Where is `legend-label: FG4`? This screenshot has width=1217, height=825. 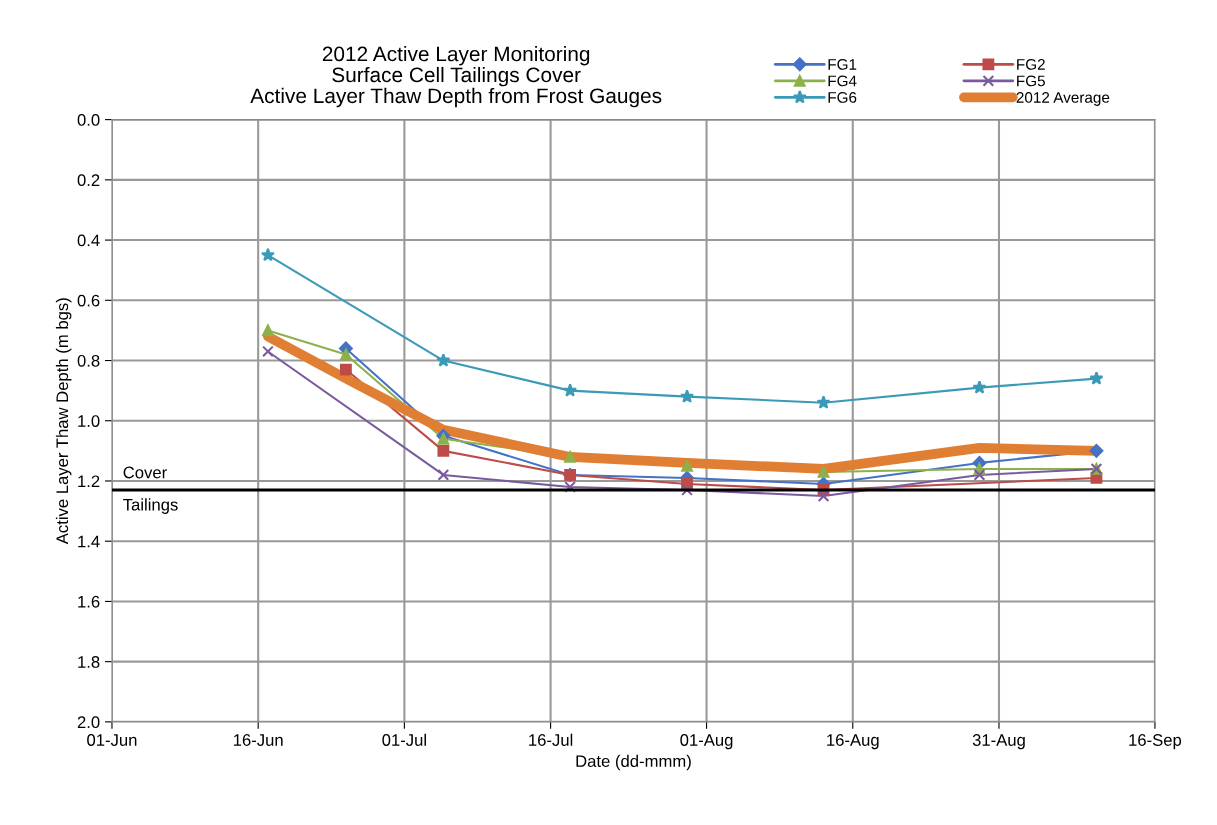
legend-label: FG4 is located at coordinates (842, 81).